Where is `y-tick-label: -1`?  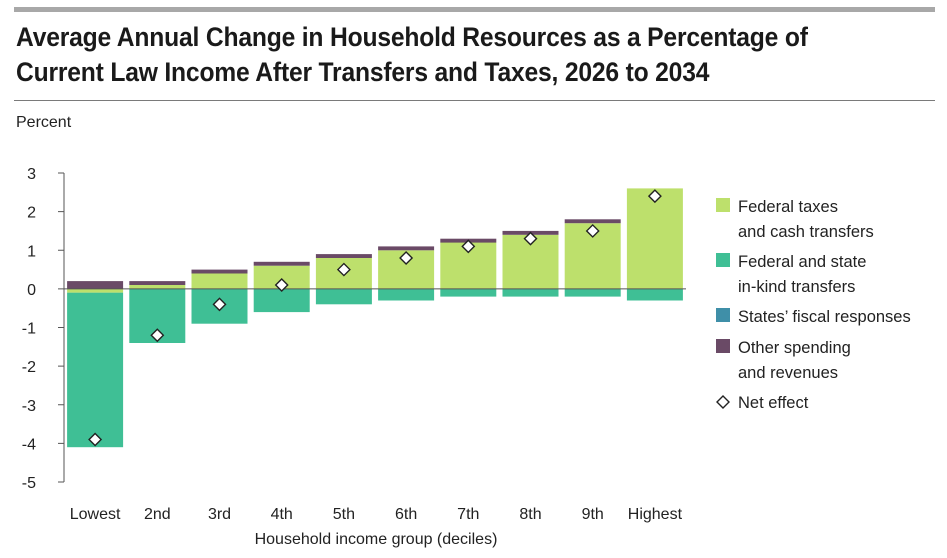
y-tick-label: -1 is located at coordinates (29, 329).